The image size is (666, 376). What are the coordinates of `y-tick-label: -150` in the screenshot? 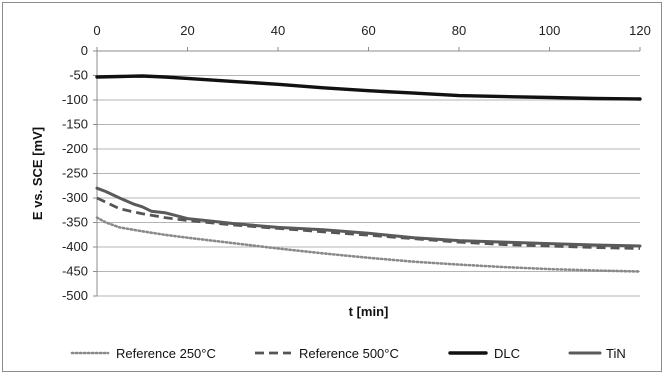 It's located at (75, 124).